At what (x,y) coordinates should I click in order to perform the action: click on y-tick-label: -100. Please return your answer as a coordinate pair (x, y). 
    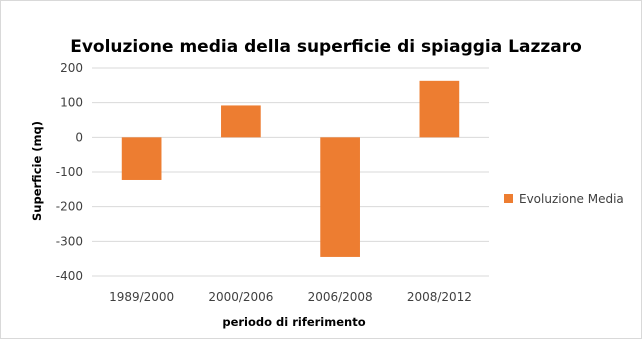
    Looking at the image, I should click on (69, 172).